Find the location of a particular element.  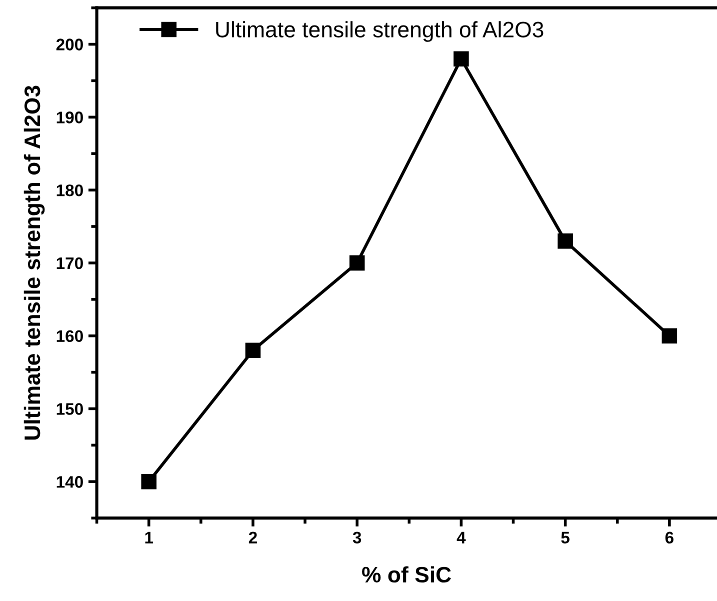

x-axis-title: % of SiC is located at coordinates (406, 574).